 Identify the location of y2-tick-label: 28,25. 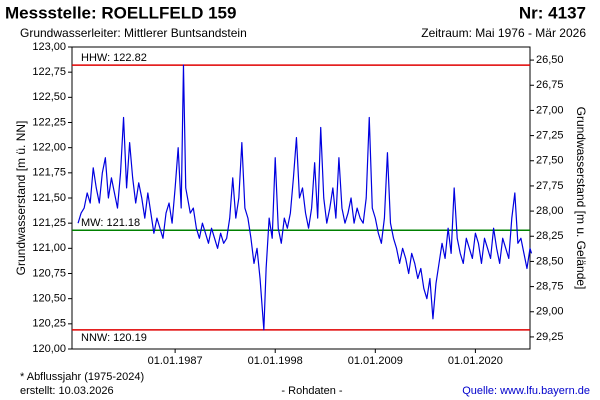
(550, 236).